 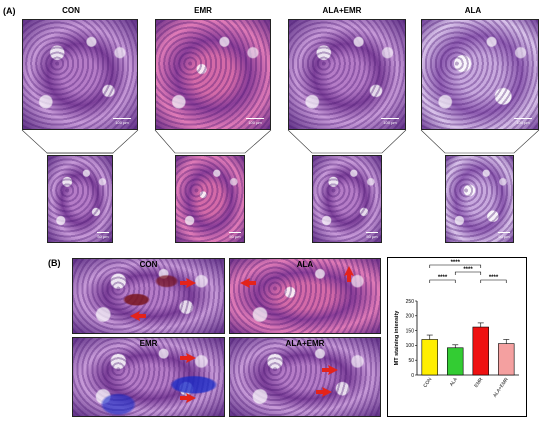 What do you see at coordinates (305, 377) in the screenshot?
I see `mt-micrograph-ala-emr: ALA+EMR` at bounding box center [305, 377].